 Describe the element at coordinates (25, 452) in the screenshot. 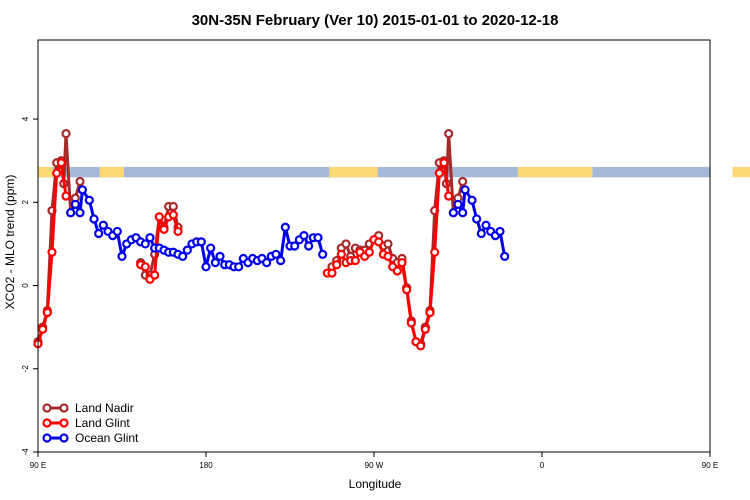

I see `y-tick-label: -4` at that location.